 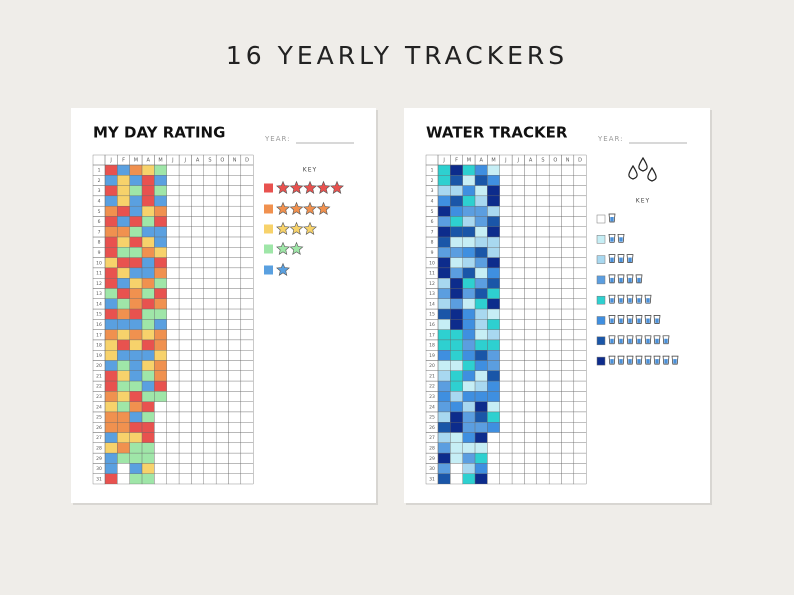 What do you see at coordinates (247, 161) in the screenshot?
I see `month-label: D` at bounding box center [247, 161].